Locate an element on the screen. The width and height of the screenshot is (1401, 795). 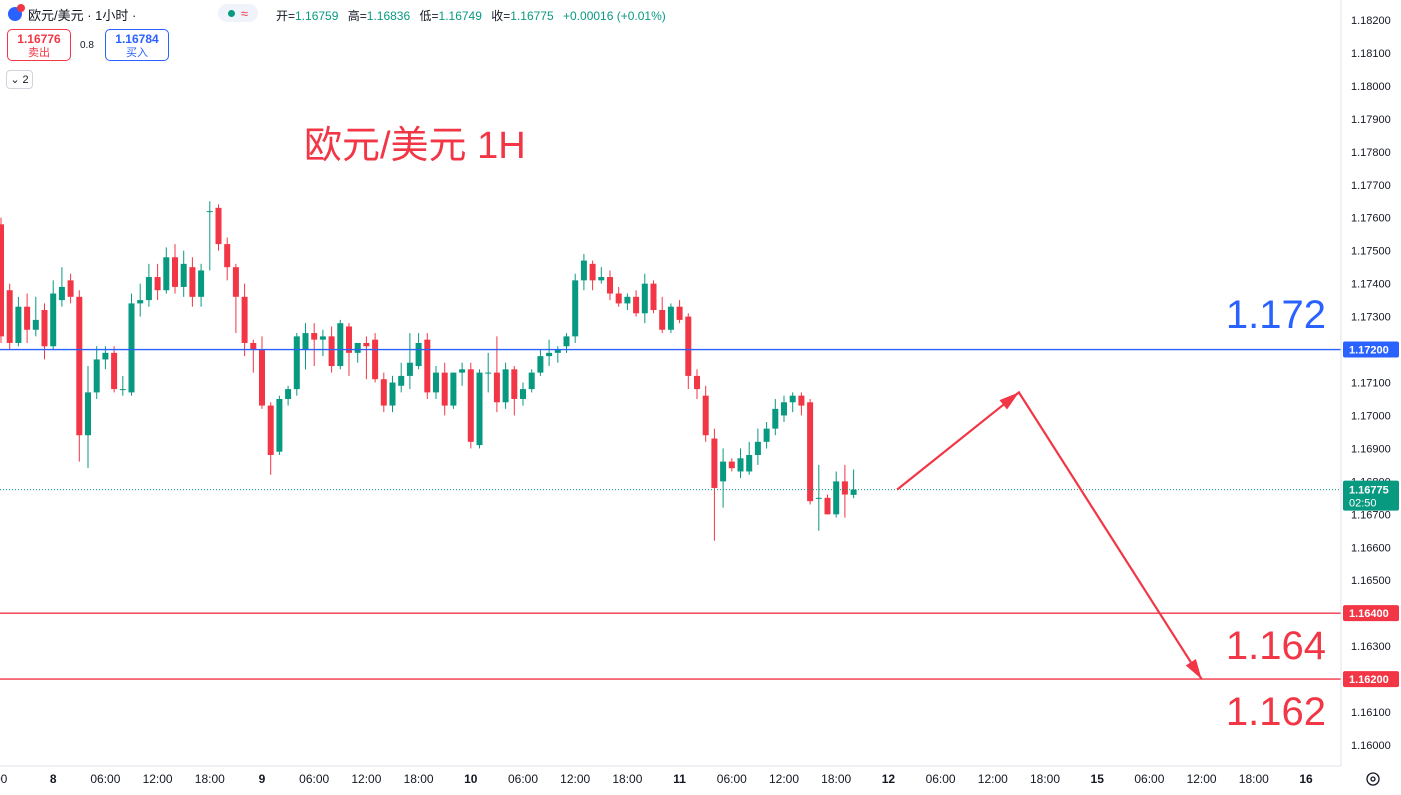
sell-button: 1.16776 卖出 is located at coordinates (39, 45).